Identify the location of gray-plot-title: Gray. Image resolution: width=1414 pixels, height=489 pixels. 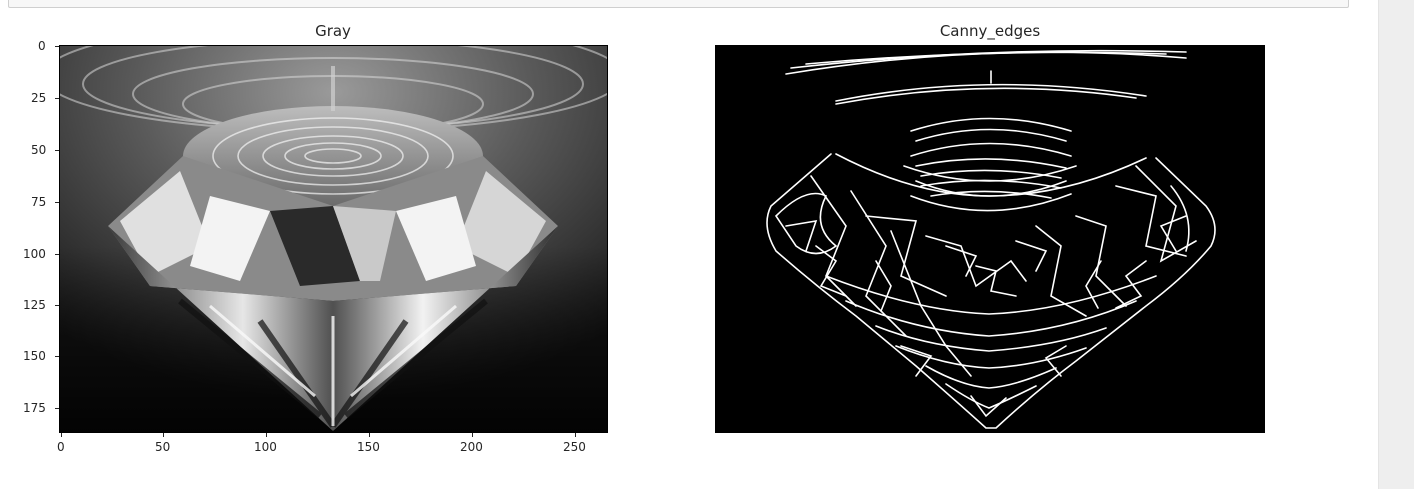
(333, 31).